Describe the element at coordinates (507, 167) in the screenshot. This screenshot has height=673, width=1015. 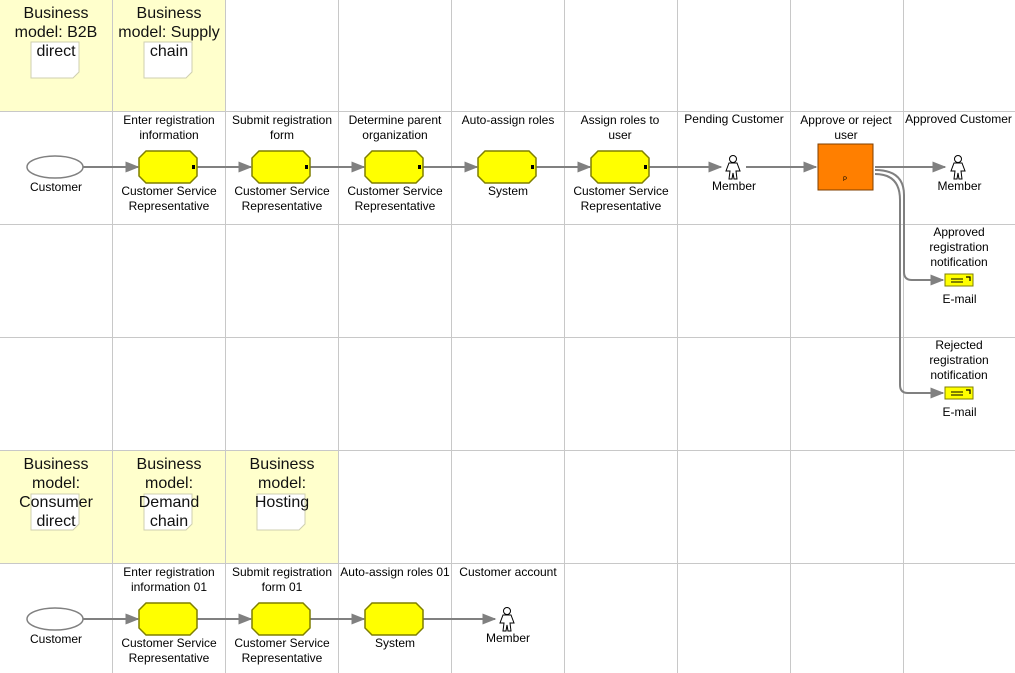
I see `function-auto-assign-roles` at that location.